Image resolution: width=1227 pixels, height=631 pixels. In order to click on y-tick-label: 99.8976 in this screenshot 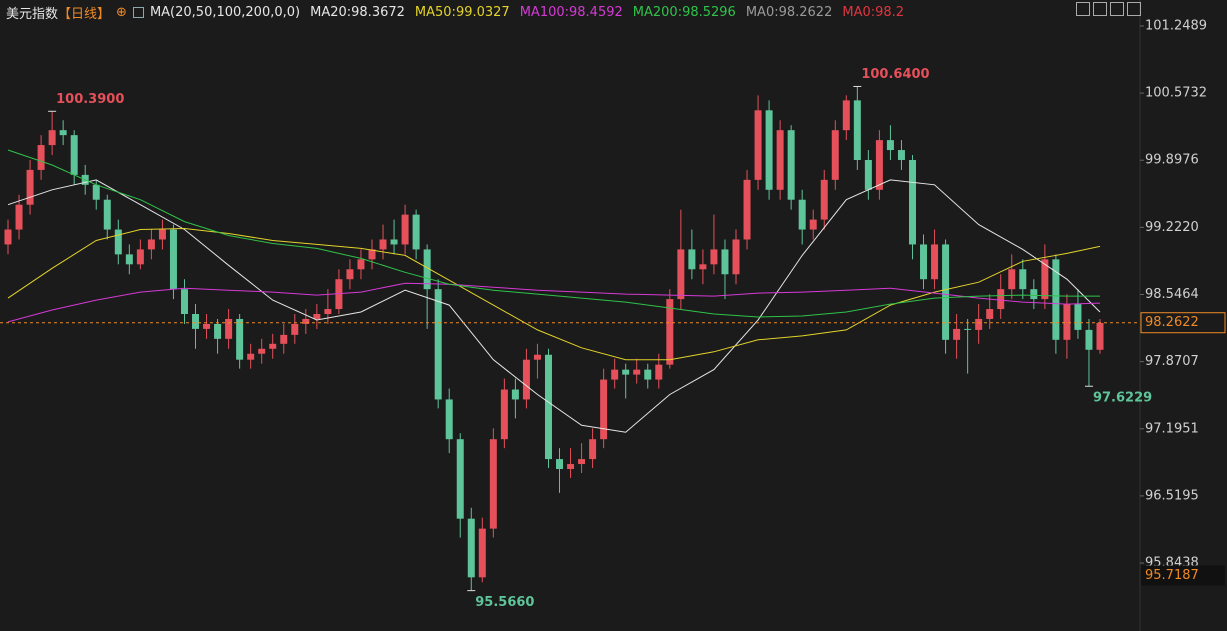, I will do `click(1172, 160)`.